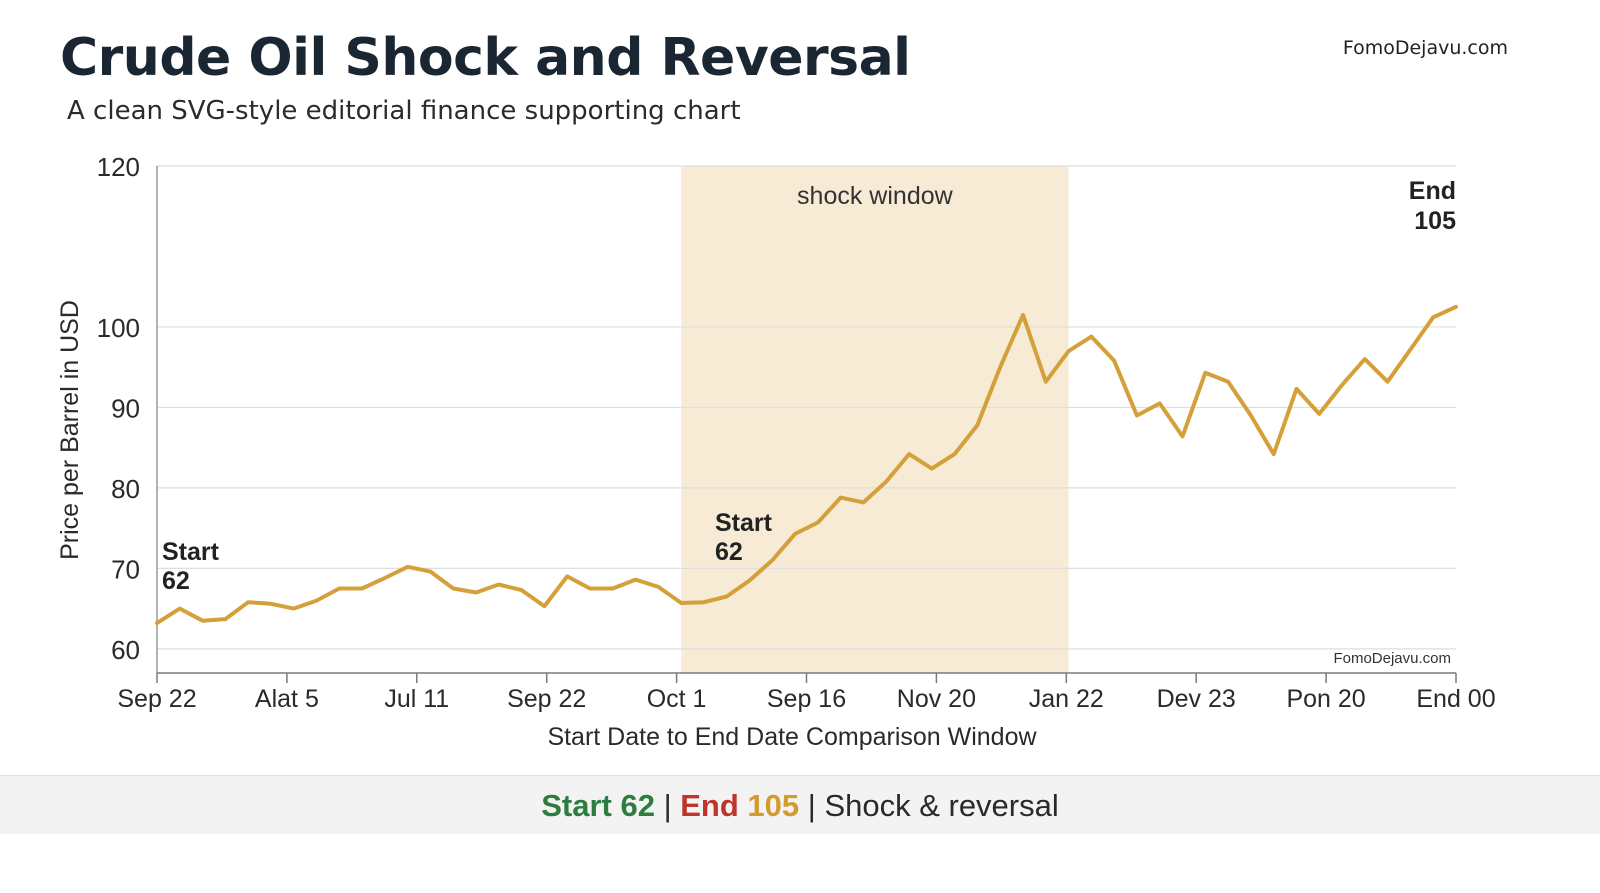 This screenshot has height=893, width=1600. Describe the element at coordinates (1435, 221) in the screenshot. I see `annotation-value: 105` at that location.